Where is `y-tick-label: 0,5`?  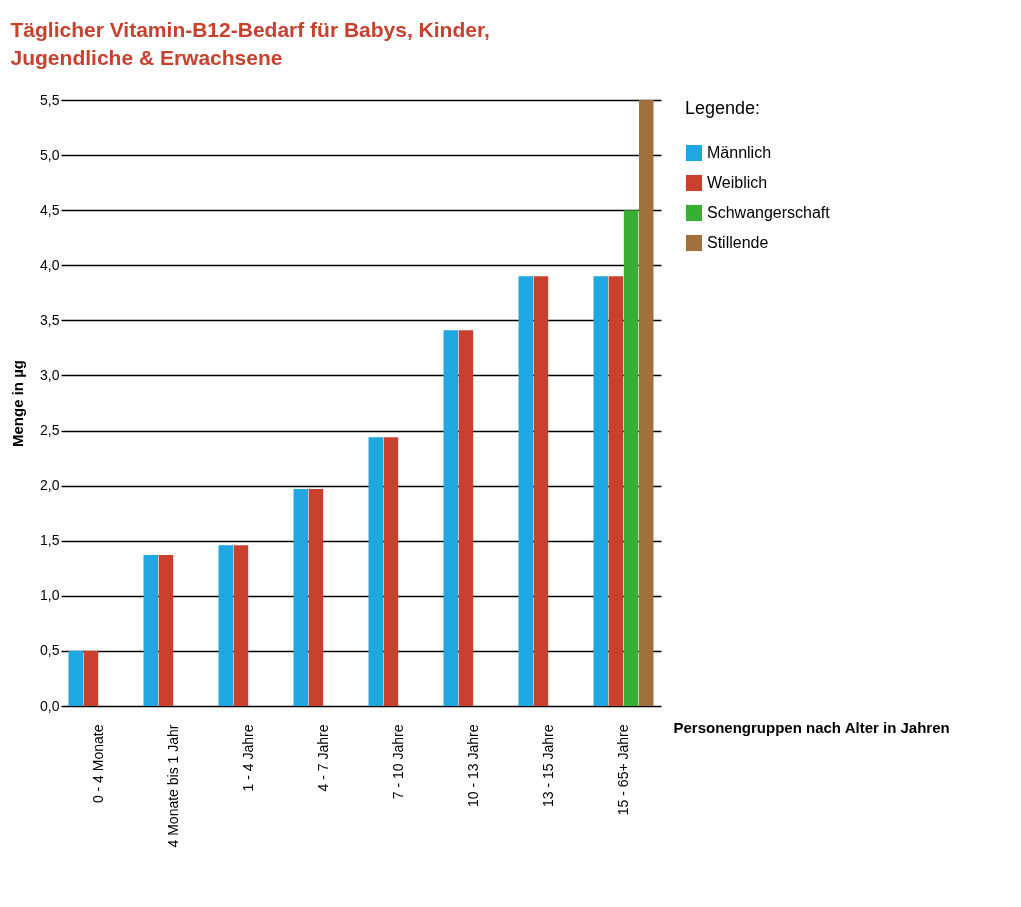 y-tick-label: 0,5 is located at coordinates (50, 650).